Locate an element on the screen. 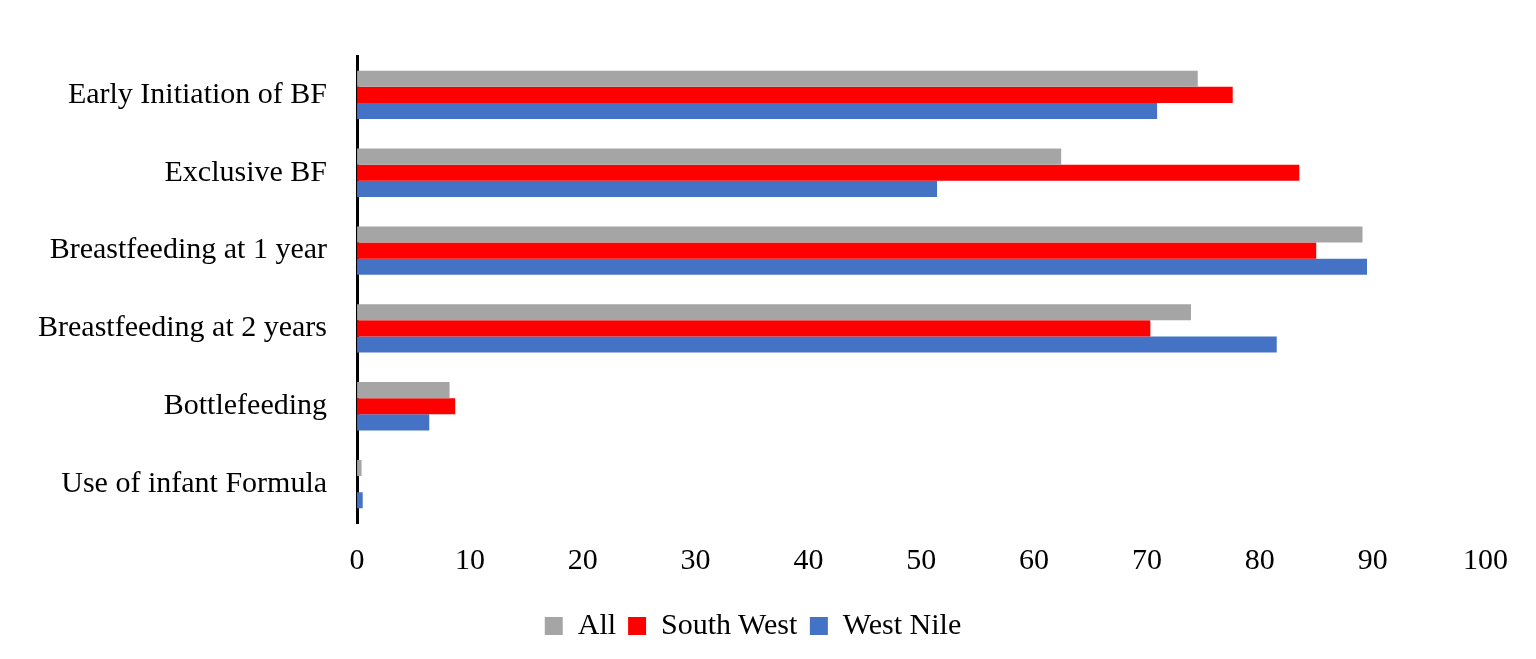 The image size is (1536, 659). x-tick-label: 50 is located at coordinates (921, 558).